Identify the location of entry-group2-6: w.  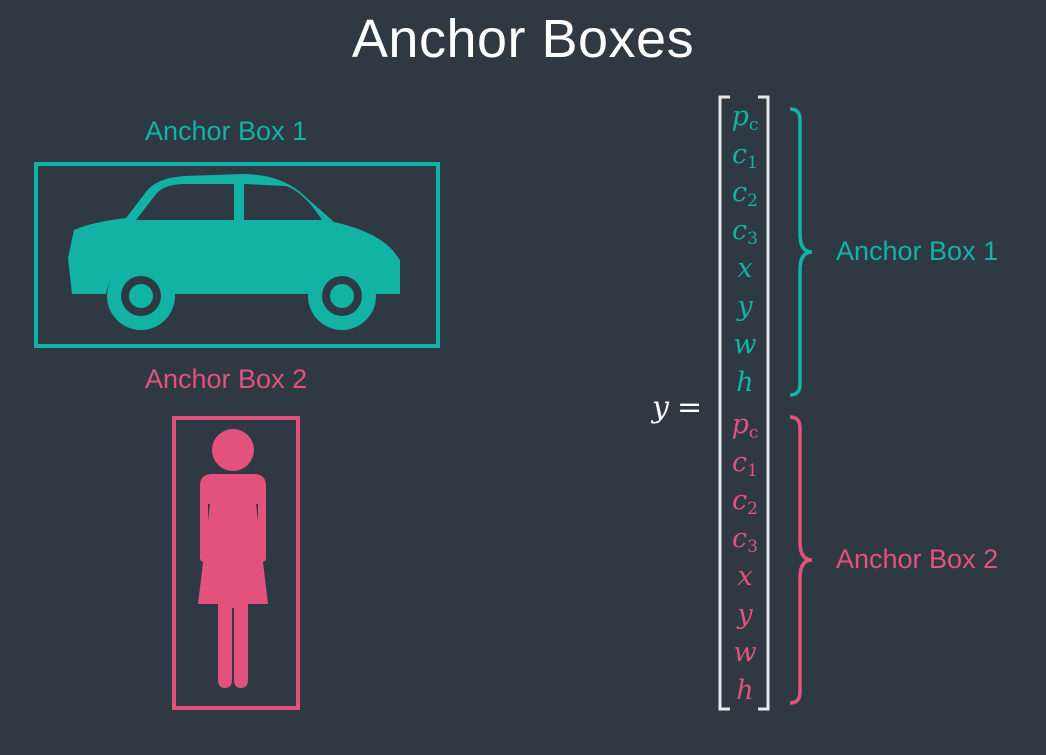
(745, 652).